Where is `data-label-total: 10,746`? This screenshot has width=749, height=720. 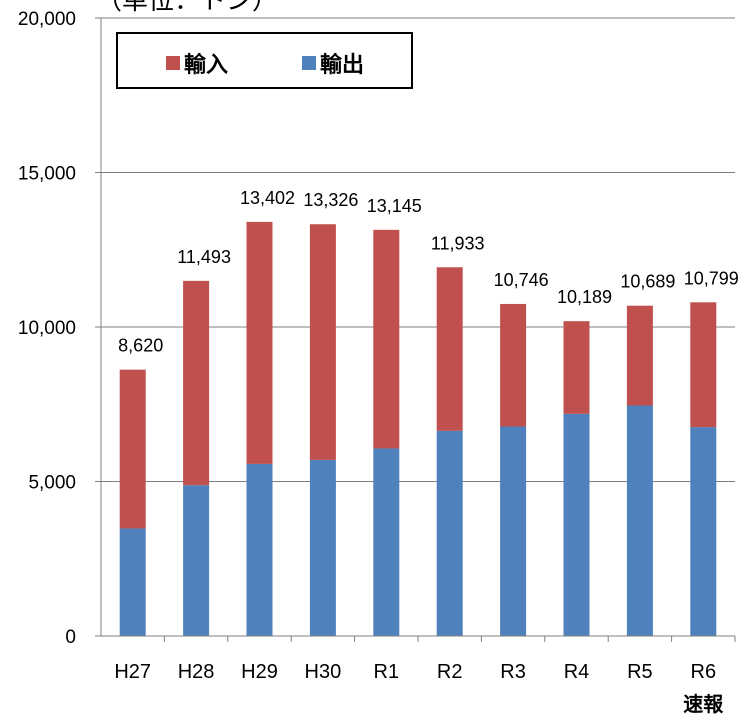 data-label-total: 10,746 is located at coordinates (521, 280).